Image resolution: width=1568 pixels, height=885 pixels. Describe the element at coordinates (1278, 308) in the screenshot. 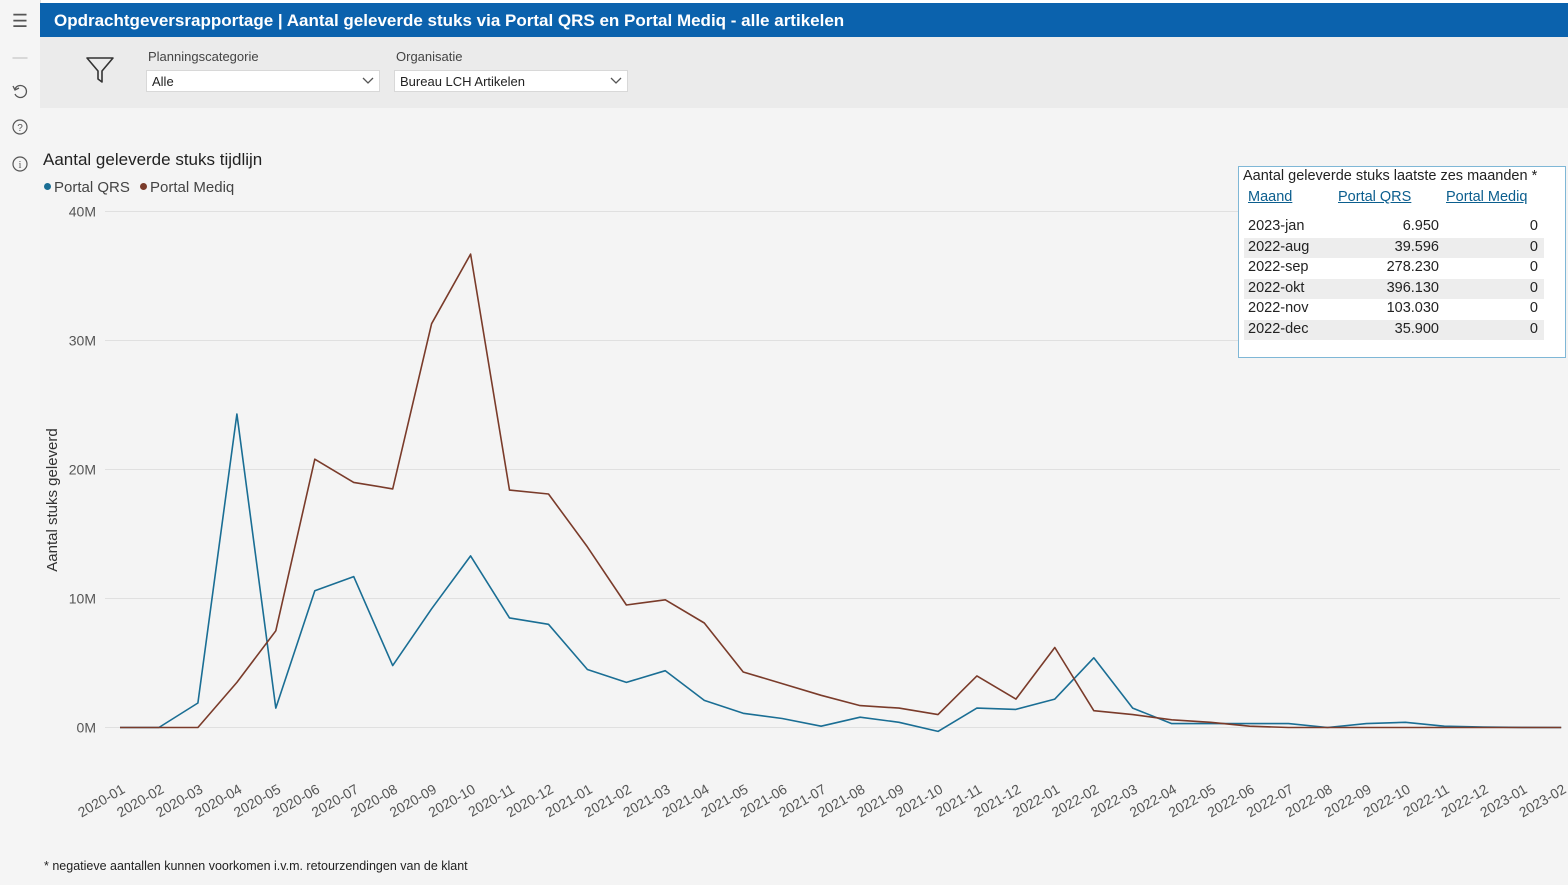

I see `cell-maand: 2022-nov` at that location.